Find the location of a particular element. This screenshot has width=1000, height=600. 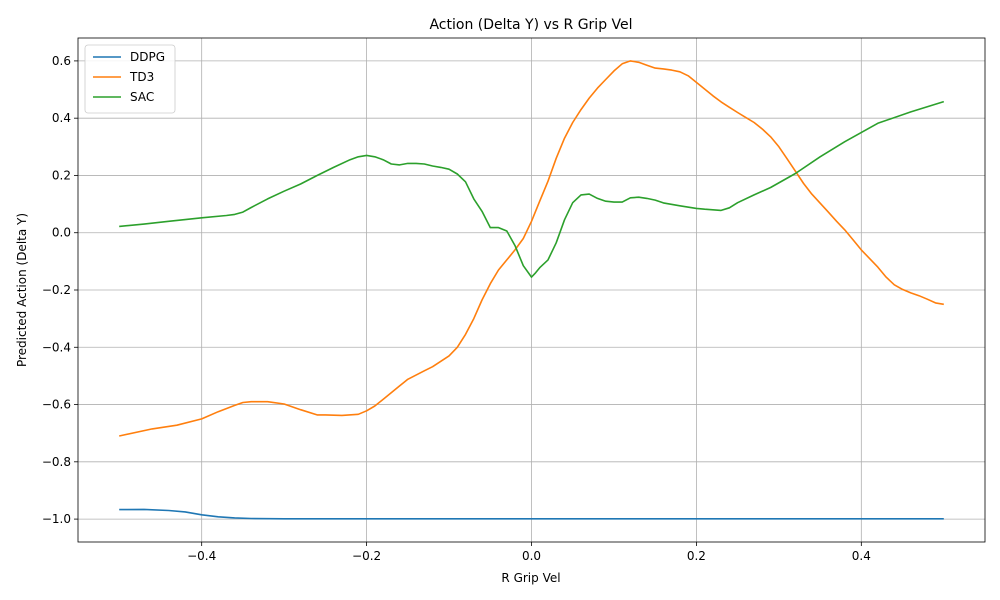

y-tick-label: −0.8 is located at coordinates (56, 462).